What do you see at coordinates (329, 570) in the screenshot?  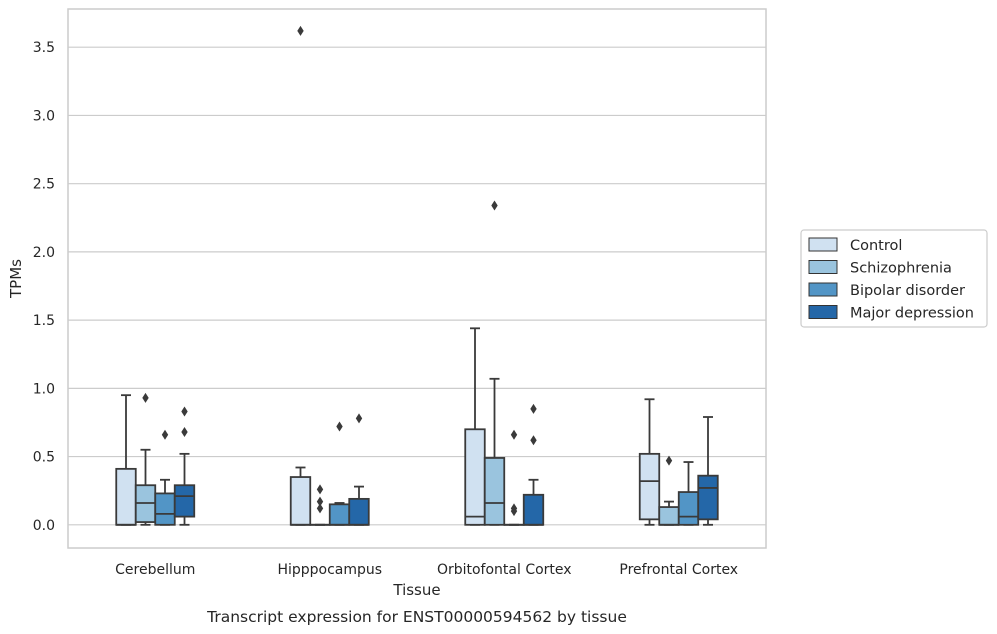 I see `x-tick-label: Hipppocampus` at bounding box center [329, 570].